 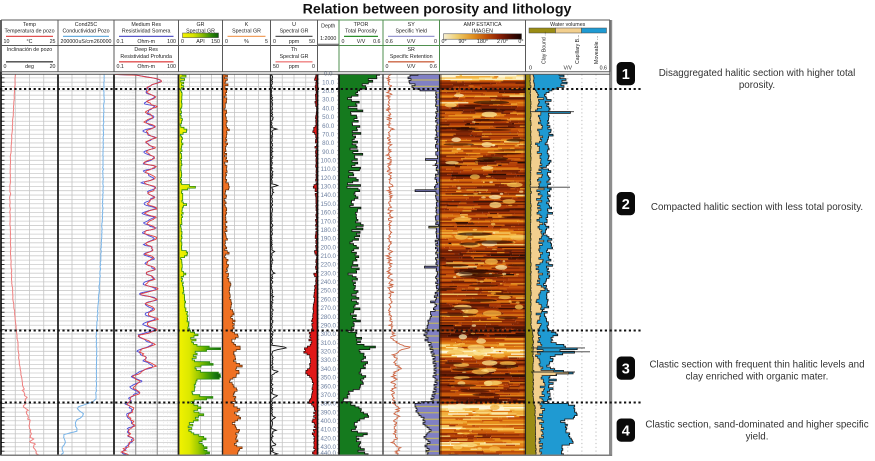 I want to click on svg-text: 260000, so click(x=103, y=42).